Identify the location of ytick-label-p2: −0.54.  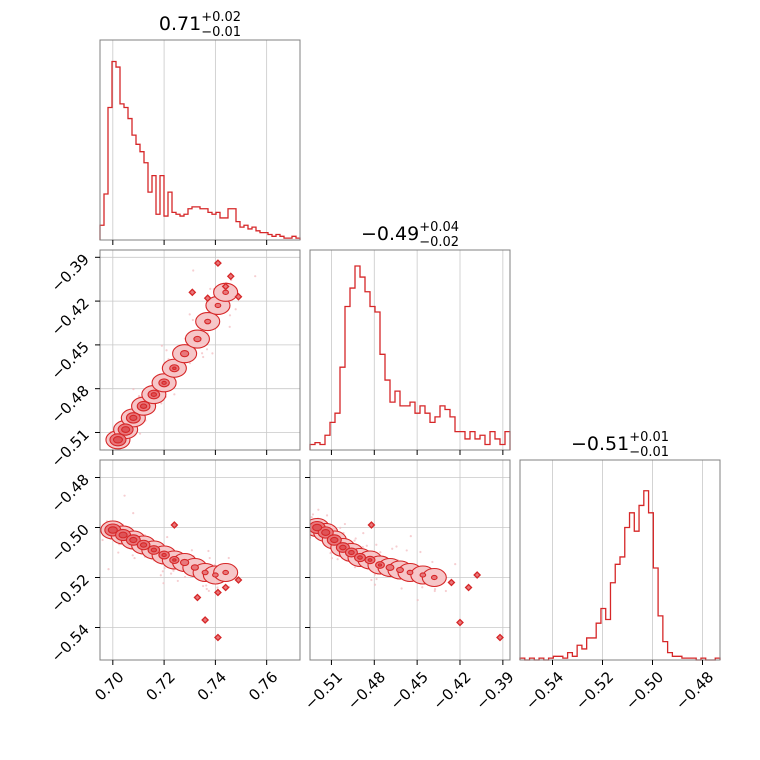
(70, 643).